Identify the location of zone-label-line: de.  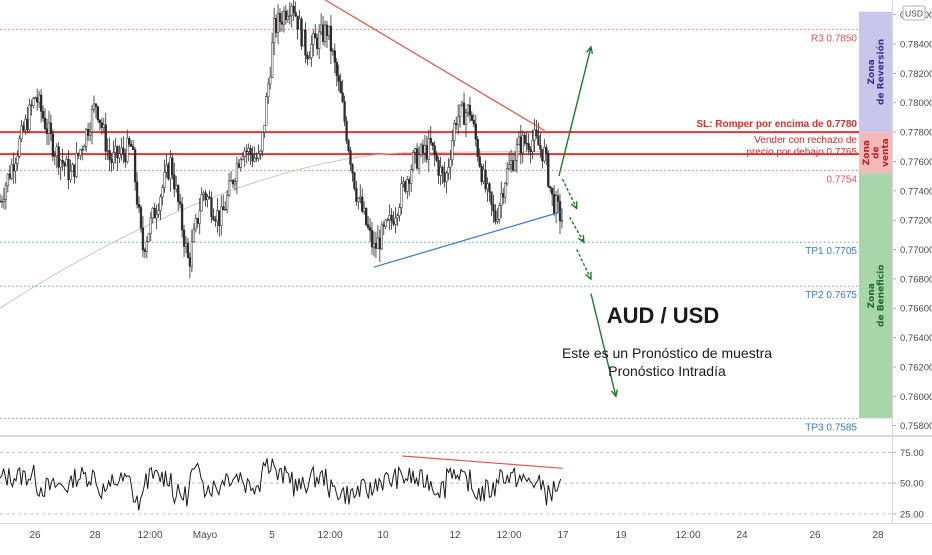
(877, 152).